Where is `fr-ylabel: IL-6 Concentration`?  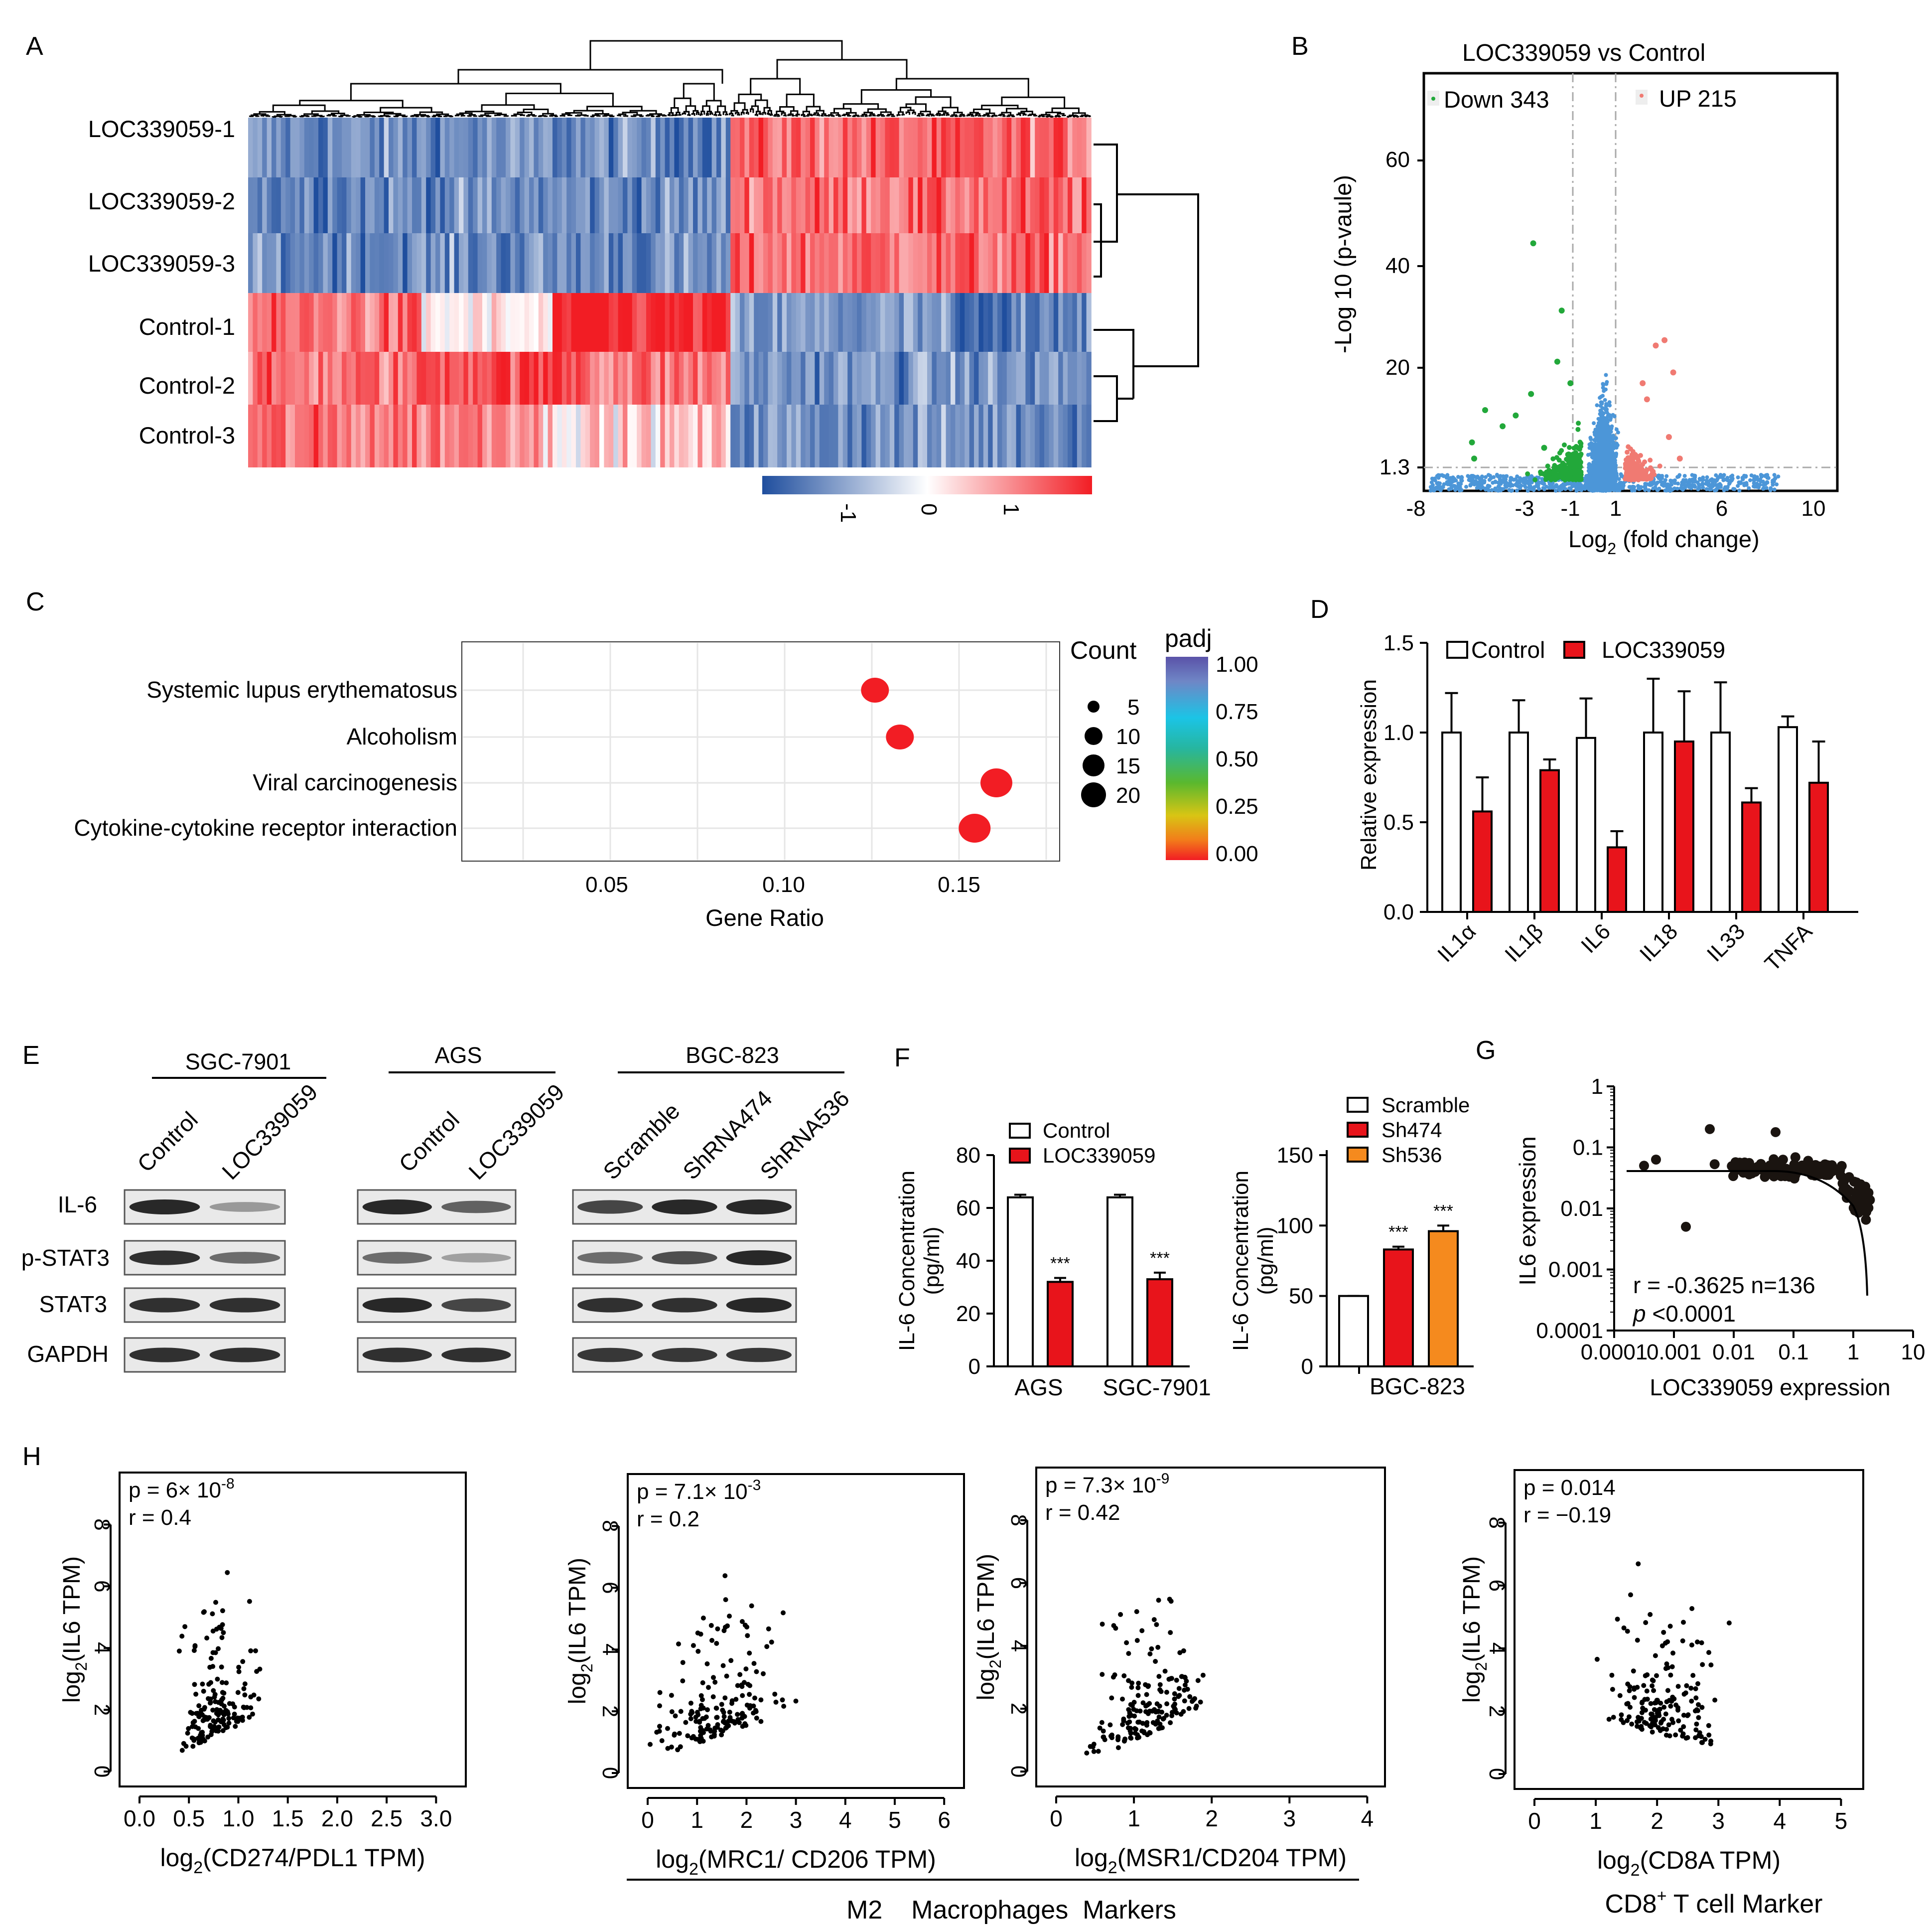 fr-ylabel: IL-6 Concentration is located at coordinates (1241, 1261).